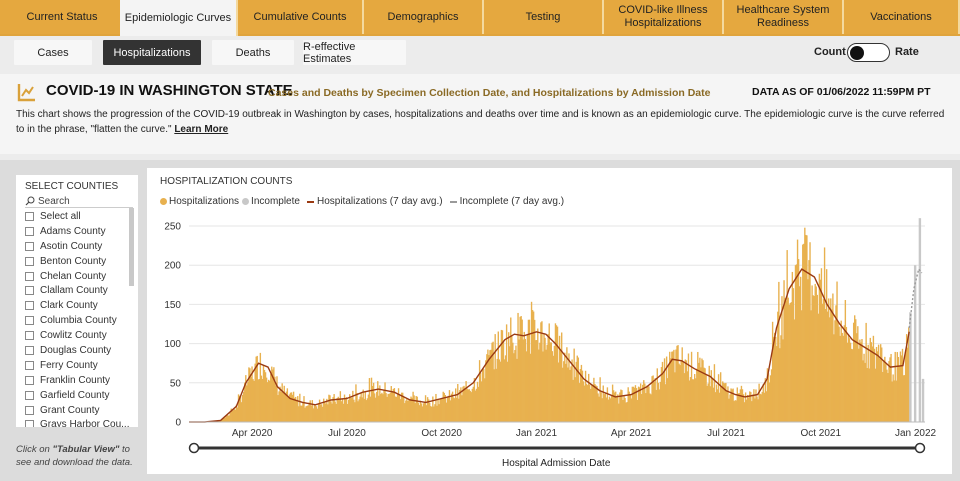 The image size is (960, 481). I want to click on nav-tab-demographics: Demographics, so click(424, 17).